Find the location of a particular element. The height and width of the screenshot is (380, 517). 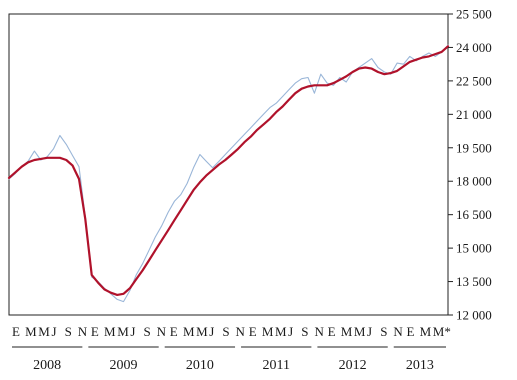

y-tick-label: 18 000 is located at coordinates (474, 181).